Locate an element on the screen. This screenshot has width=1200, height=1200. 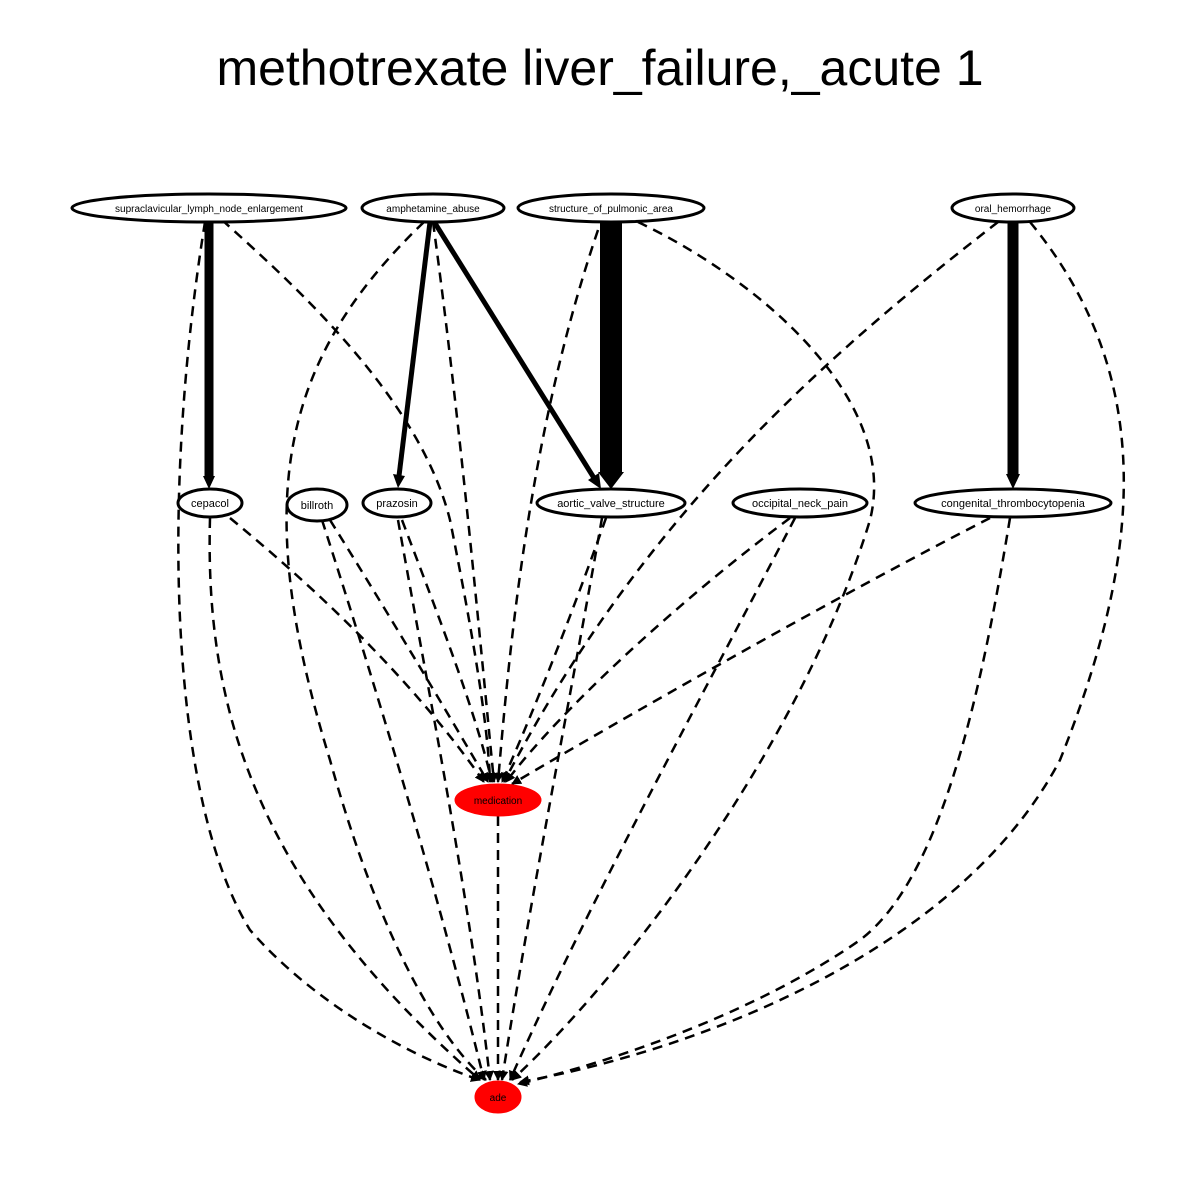
edge-pulmonic-to-medication is located at coordinates (546, 506).